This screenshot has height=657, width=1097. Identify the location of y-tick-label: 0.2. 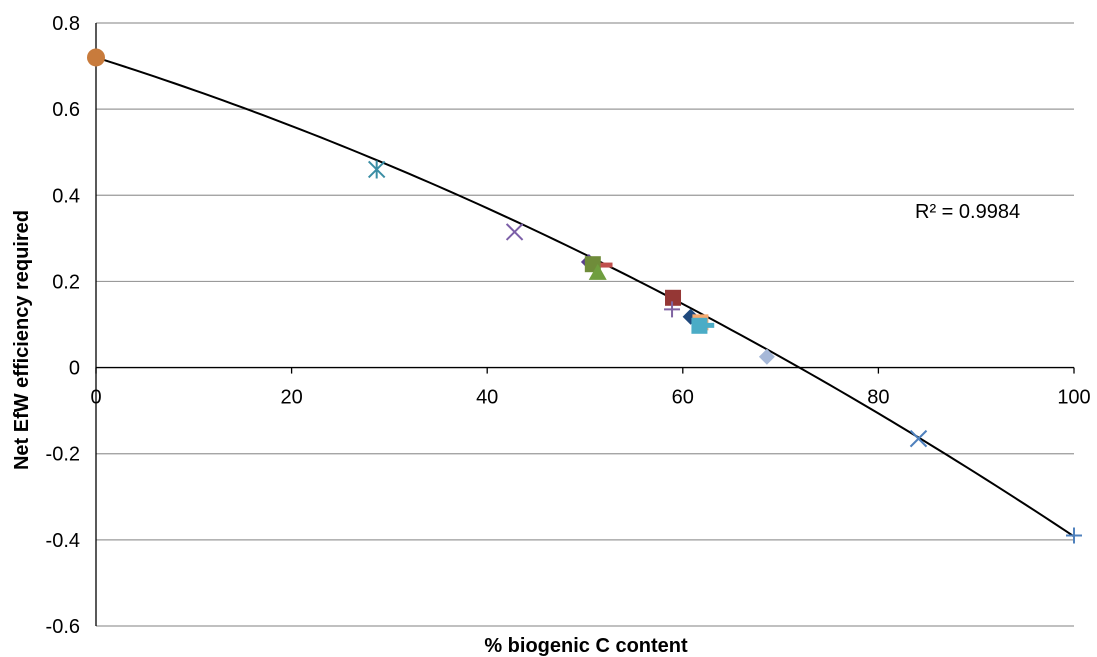
(66, 282).